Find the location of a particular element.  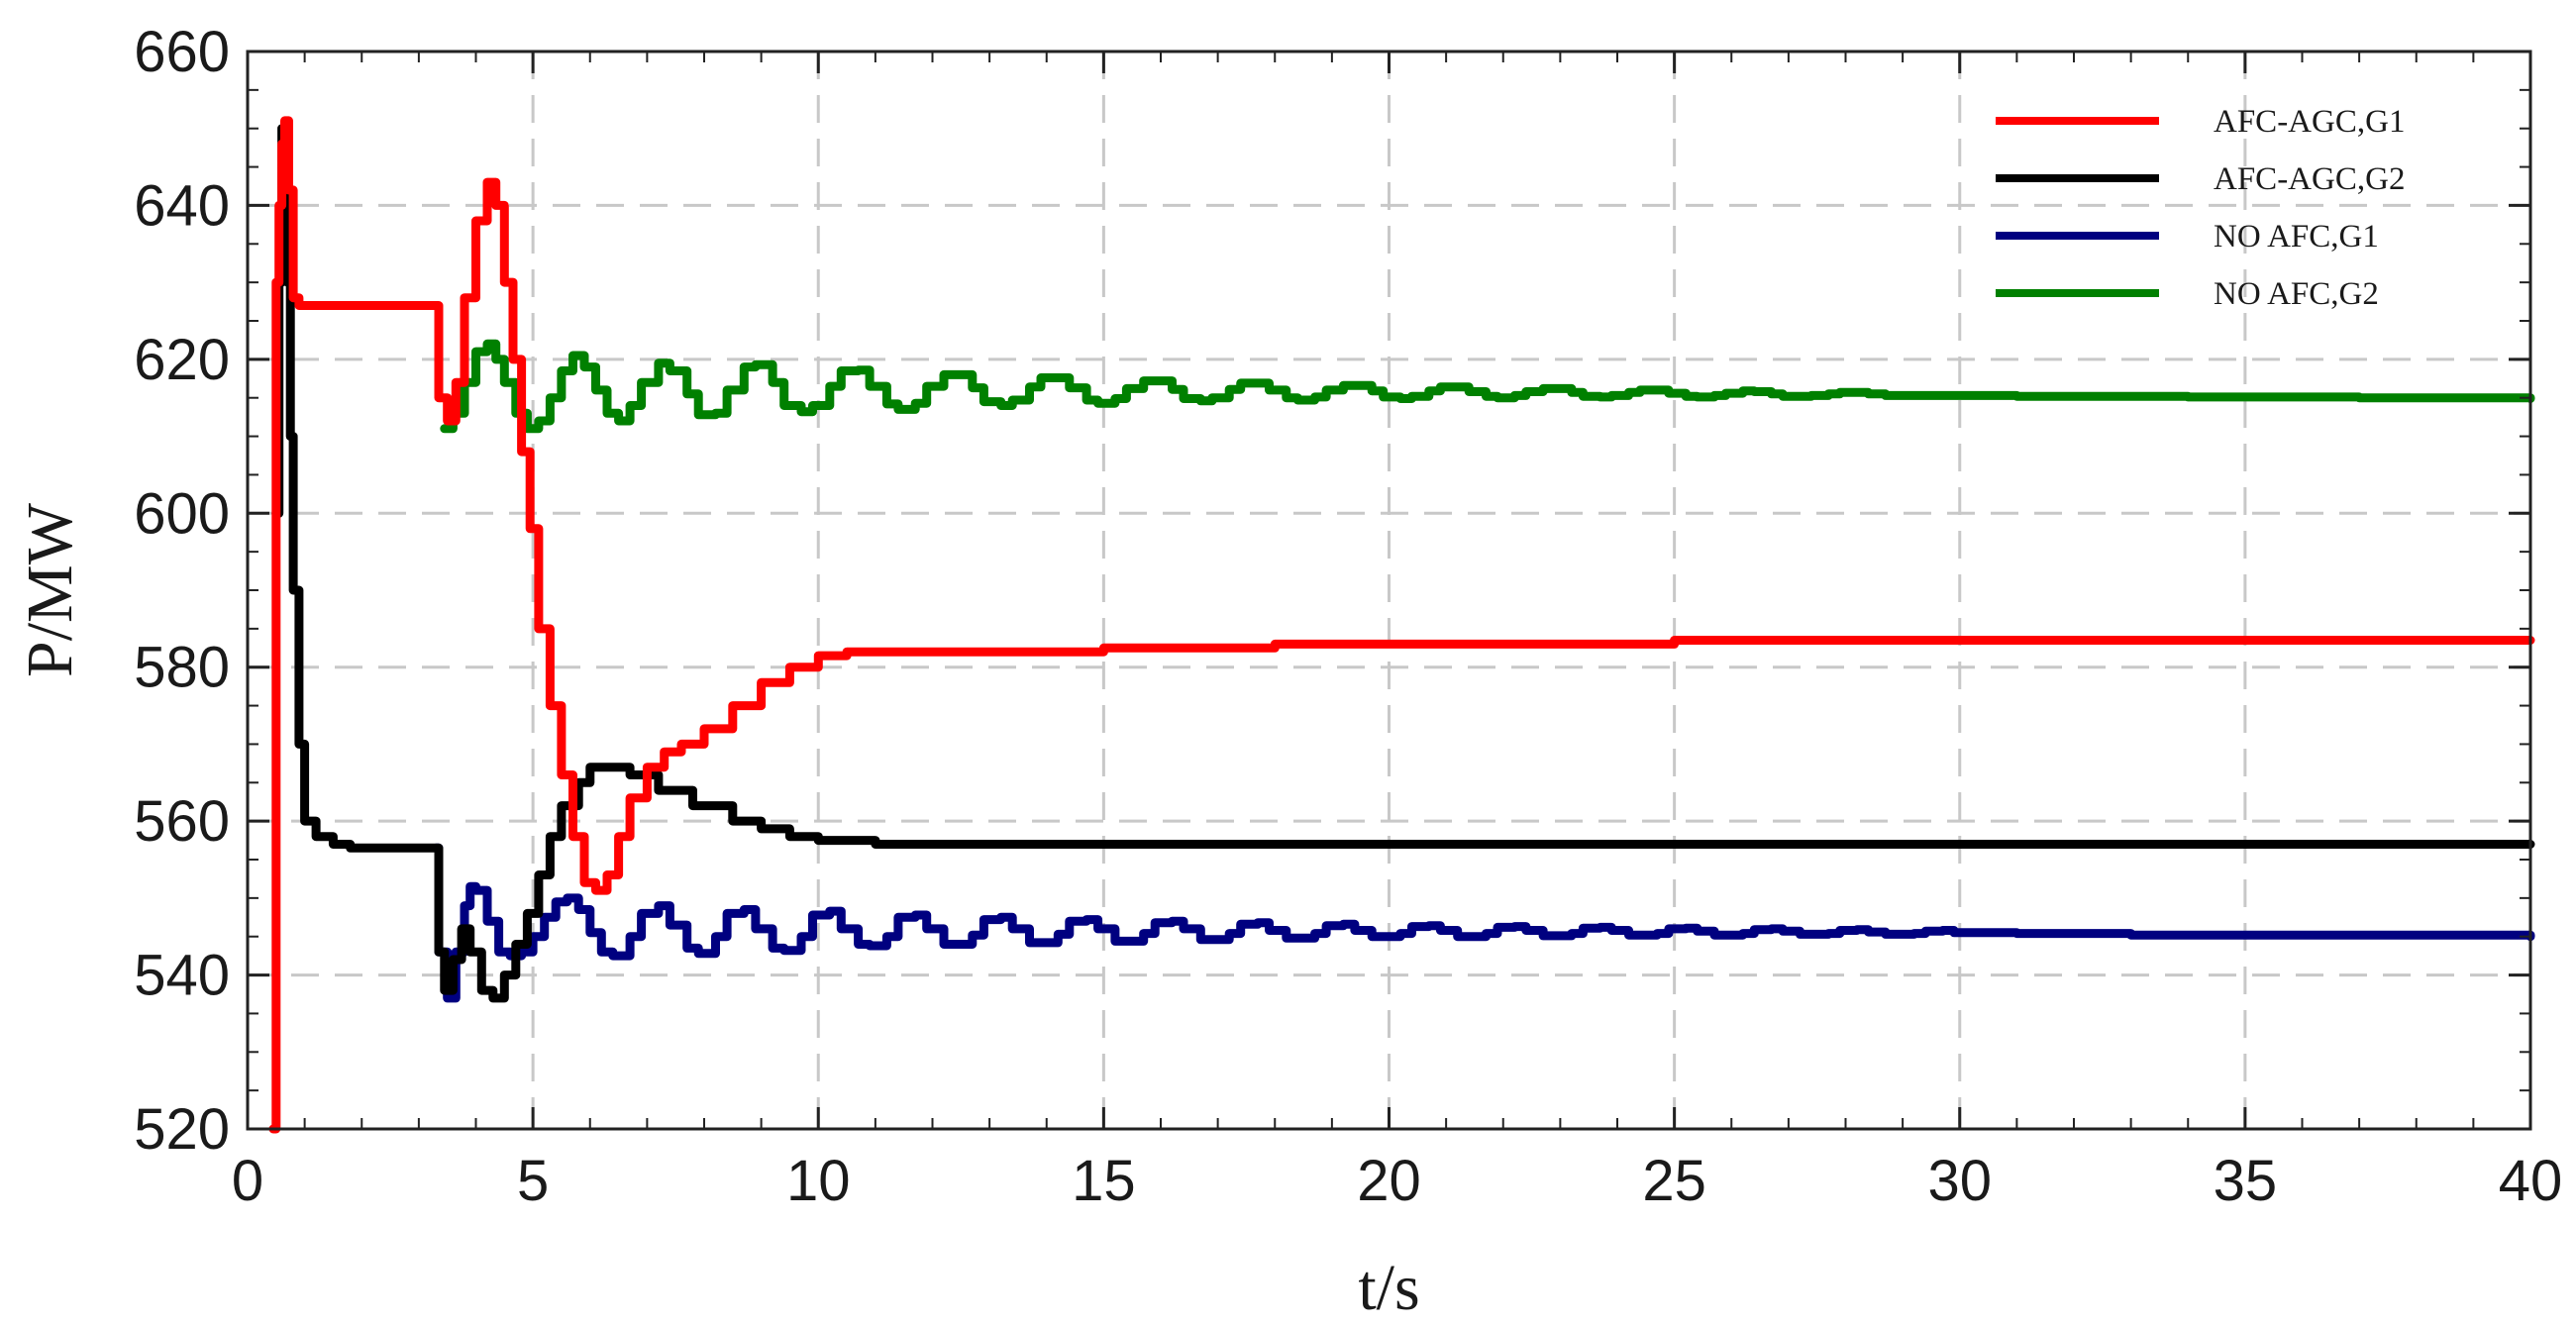

x-tick-label: 5 is located at coordinates (533, 1181).